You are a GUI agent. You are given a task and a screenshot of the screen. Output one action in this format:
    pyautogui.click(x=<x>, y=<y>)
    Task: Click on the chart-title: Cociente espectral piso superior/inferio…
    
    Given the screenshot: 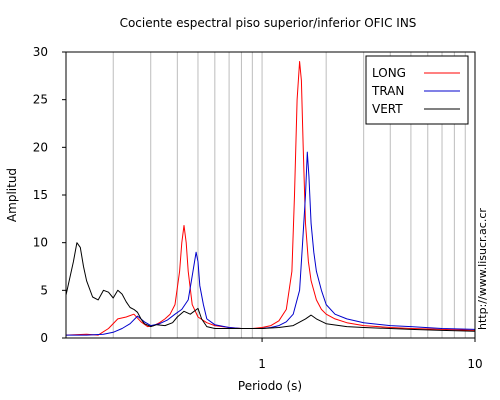 What is the action you would take?
    pyautogui.click(x=268, y=23)
    